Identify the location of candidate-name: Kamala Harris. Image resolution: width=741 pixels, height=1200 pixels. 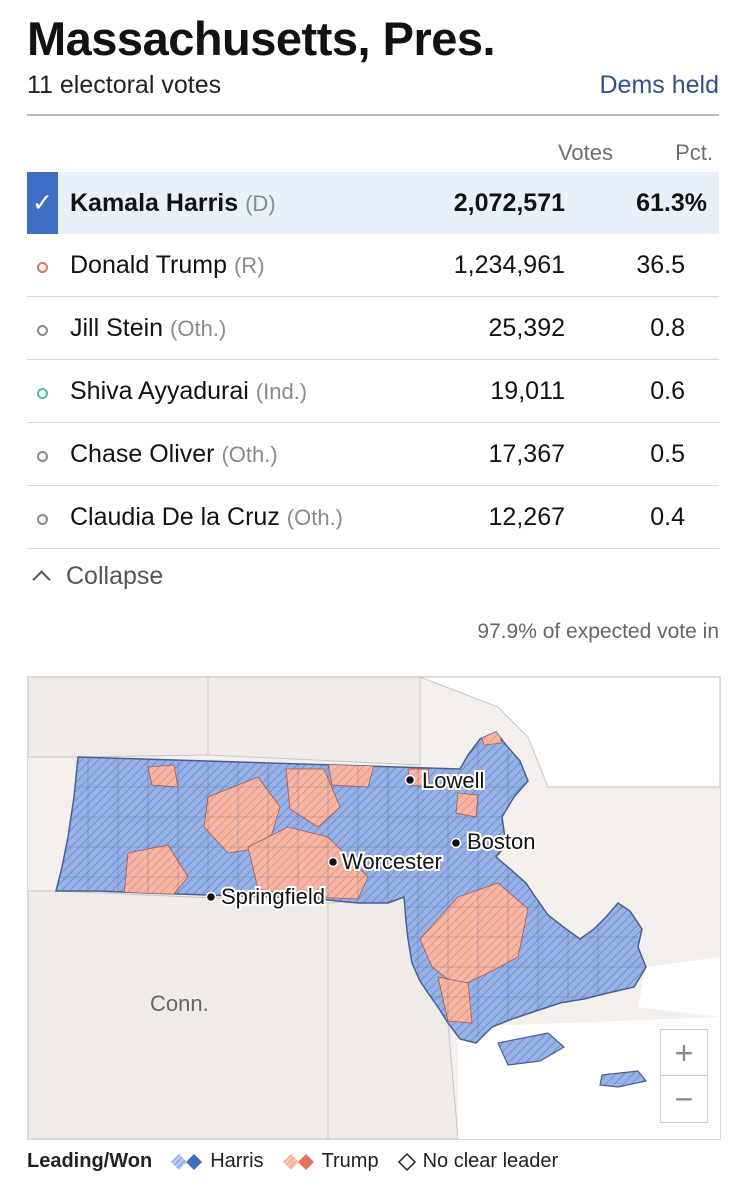
(154, 202).